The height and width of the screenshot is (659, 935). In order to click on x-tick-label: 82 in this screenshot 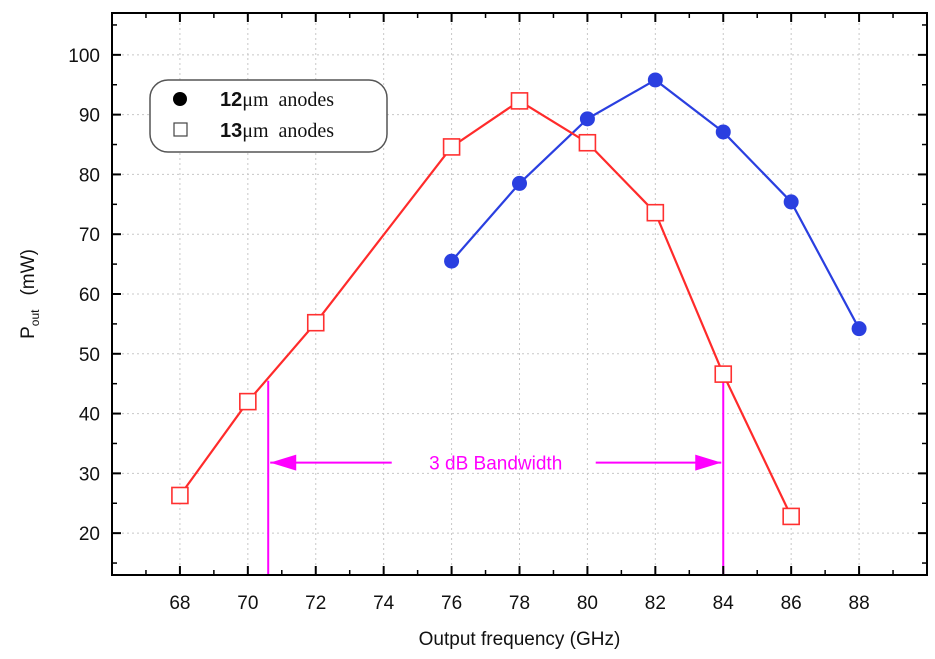, I will do `click(655, 603)`.